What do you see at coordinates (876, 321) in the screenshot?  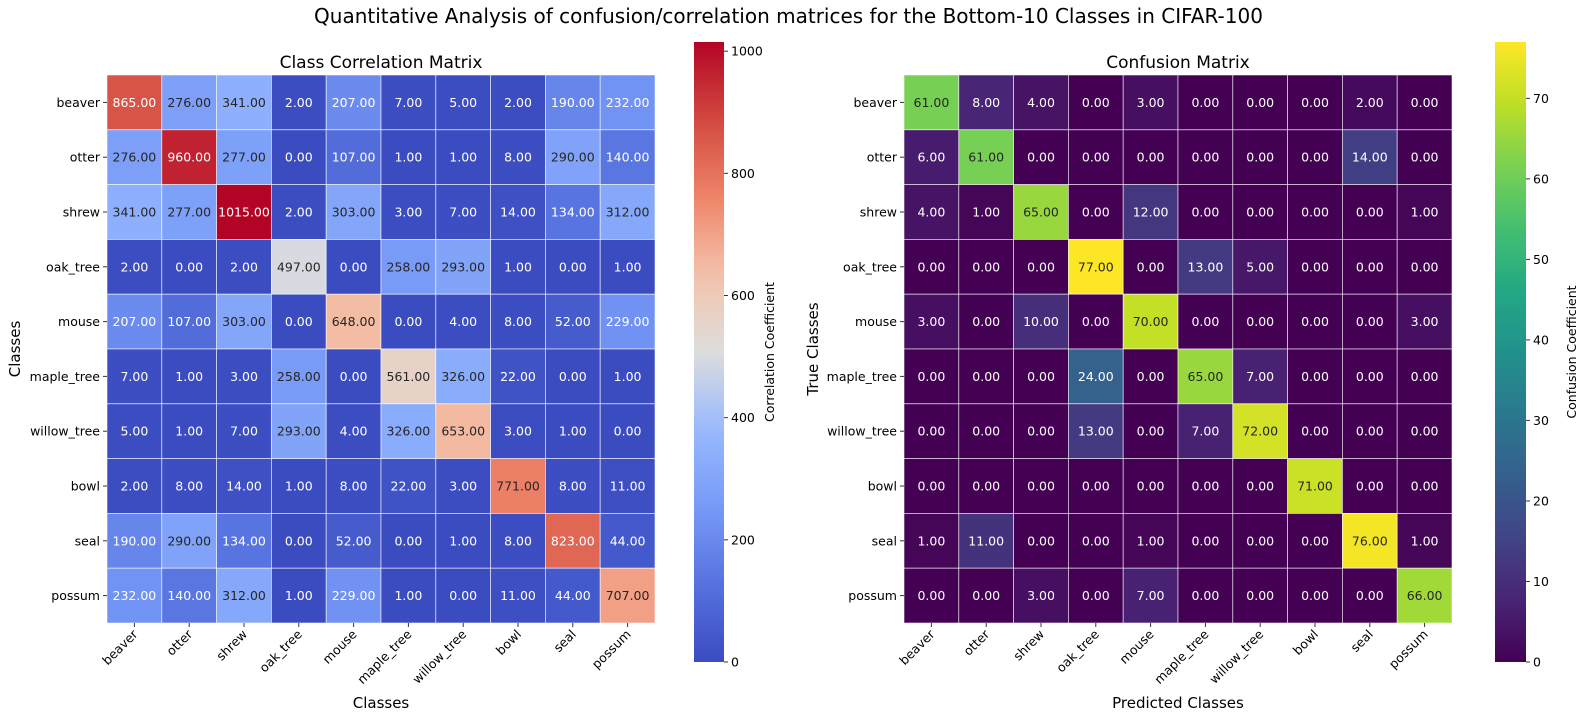 I see `conf-ytick-label: mouse` at bounding box center [876, 321].